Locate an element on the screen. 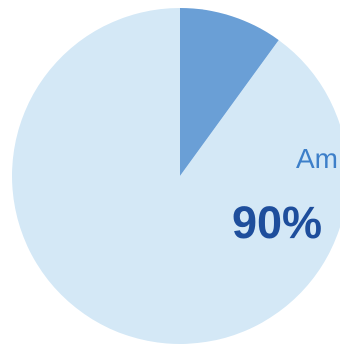  slice-value-am: 90% is located at coordinates (277, 222).